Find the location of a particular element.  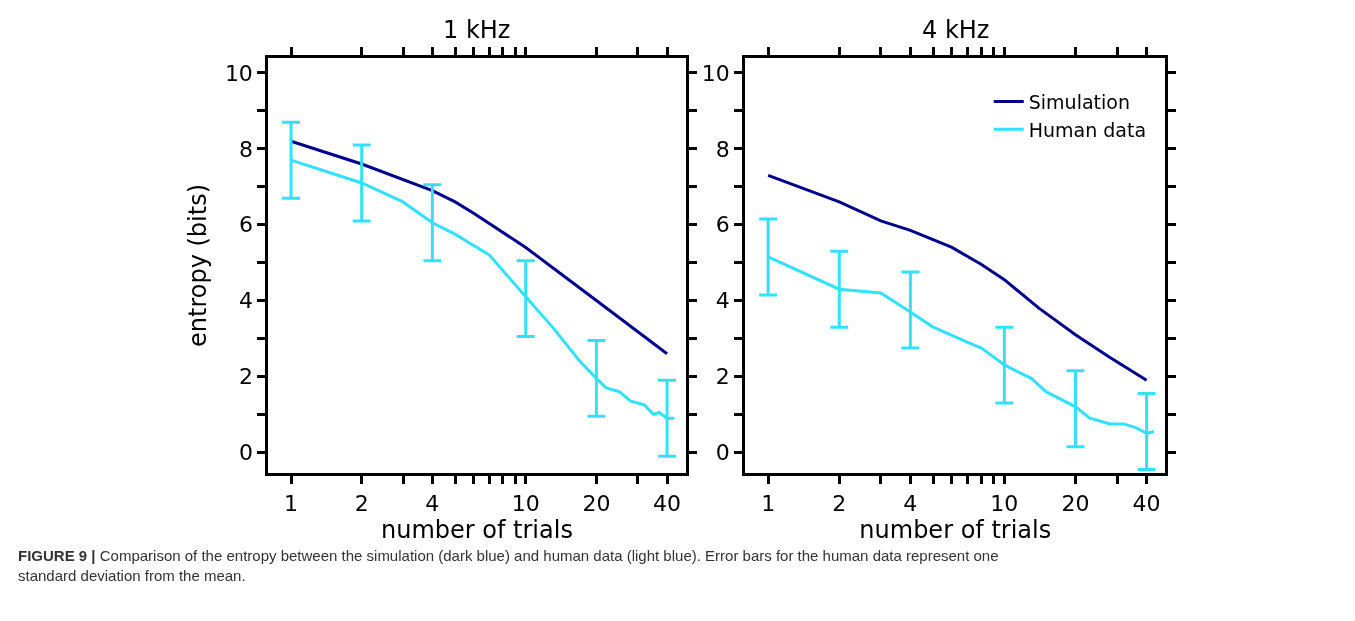

y-axis-title: entropy (bits) is located at coordinates (197, 265).